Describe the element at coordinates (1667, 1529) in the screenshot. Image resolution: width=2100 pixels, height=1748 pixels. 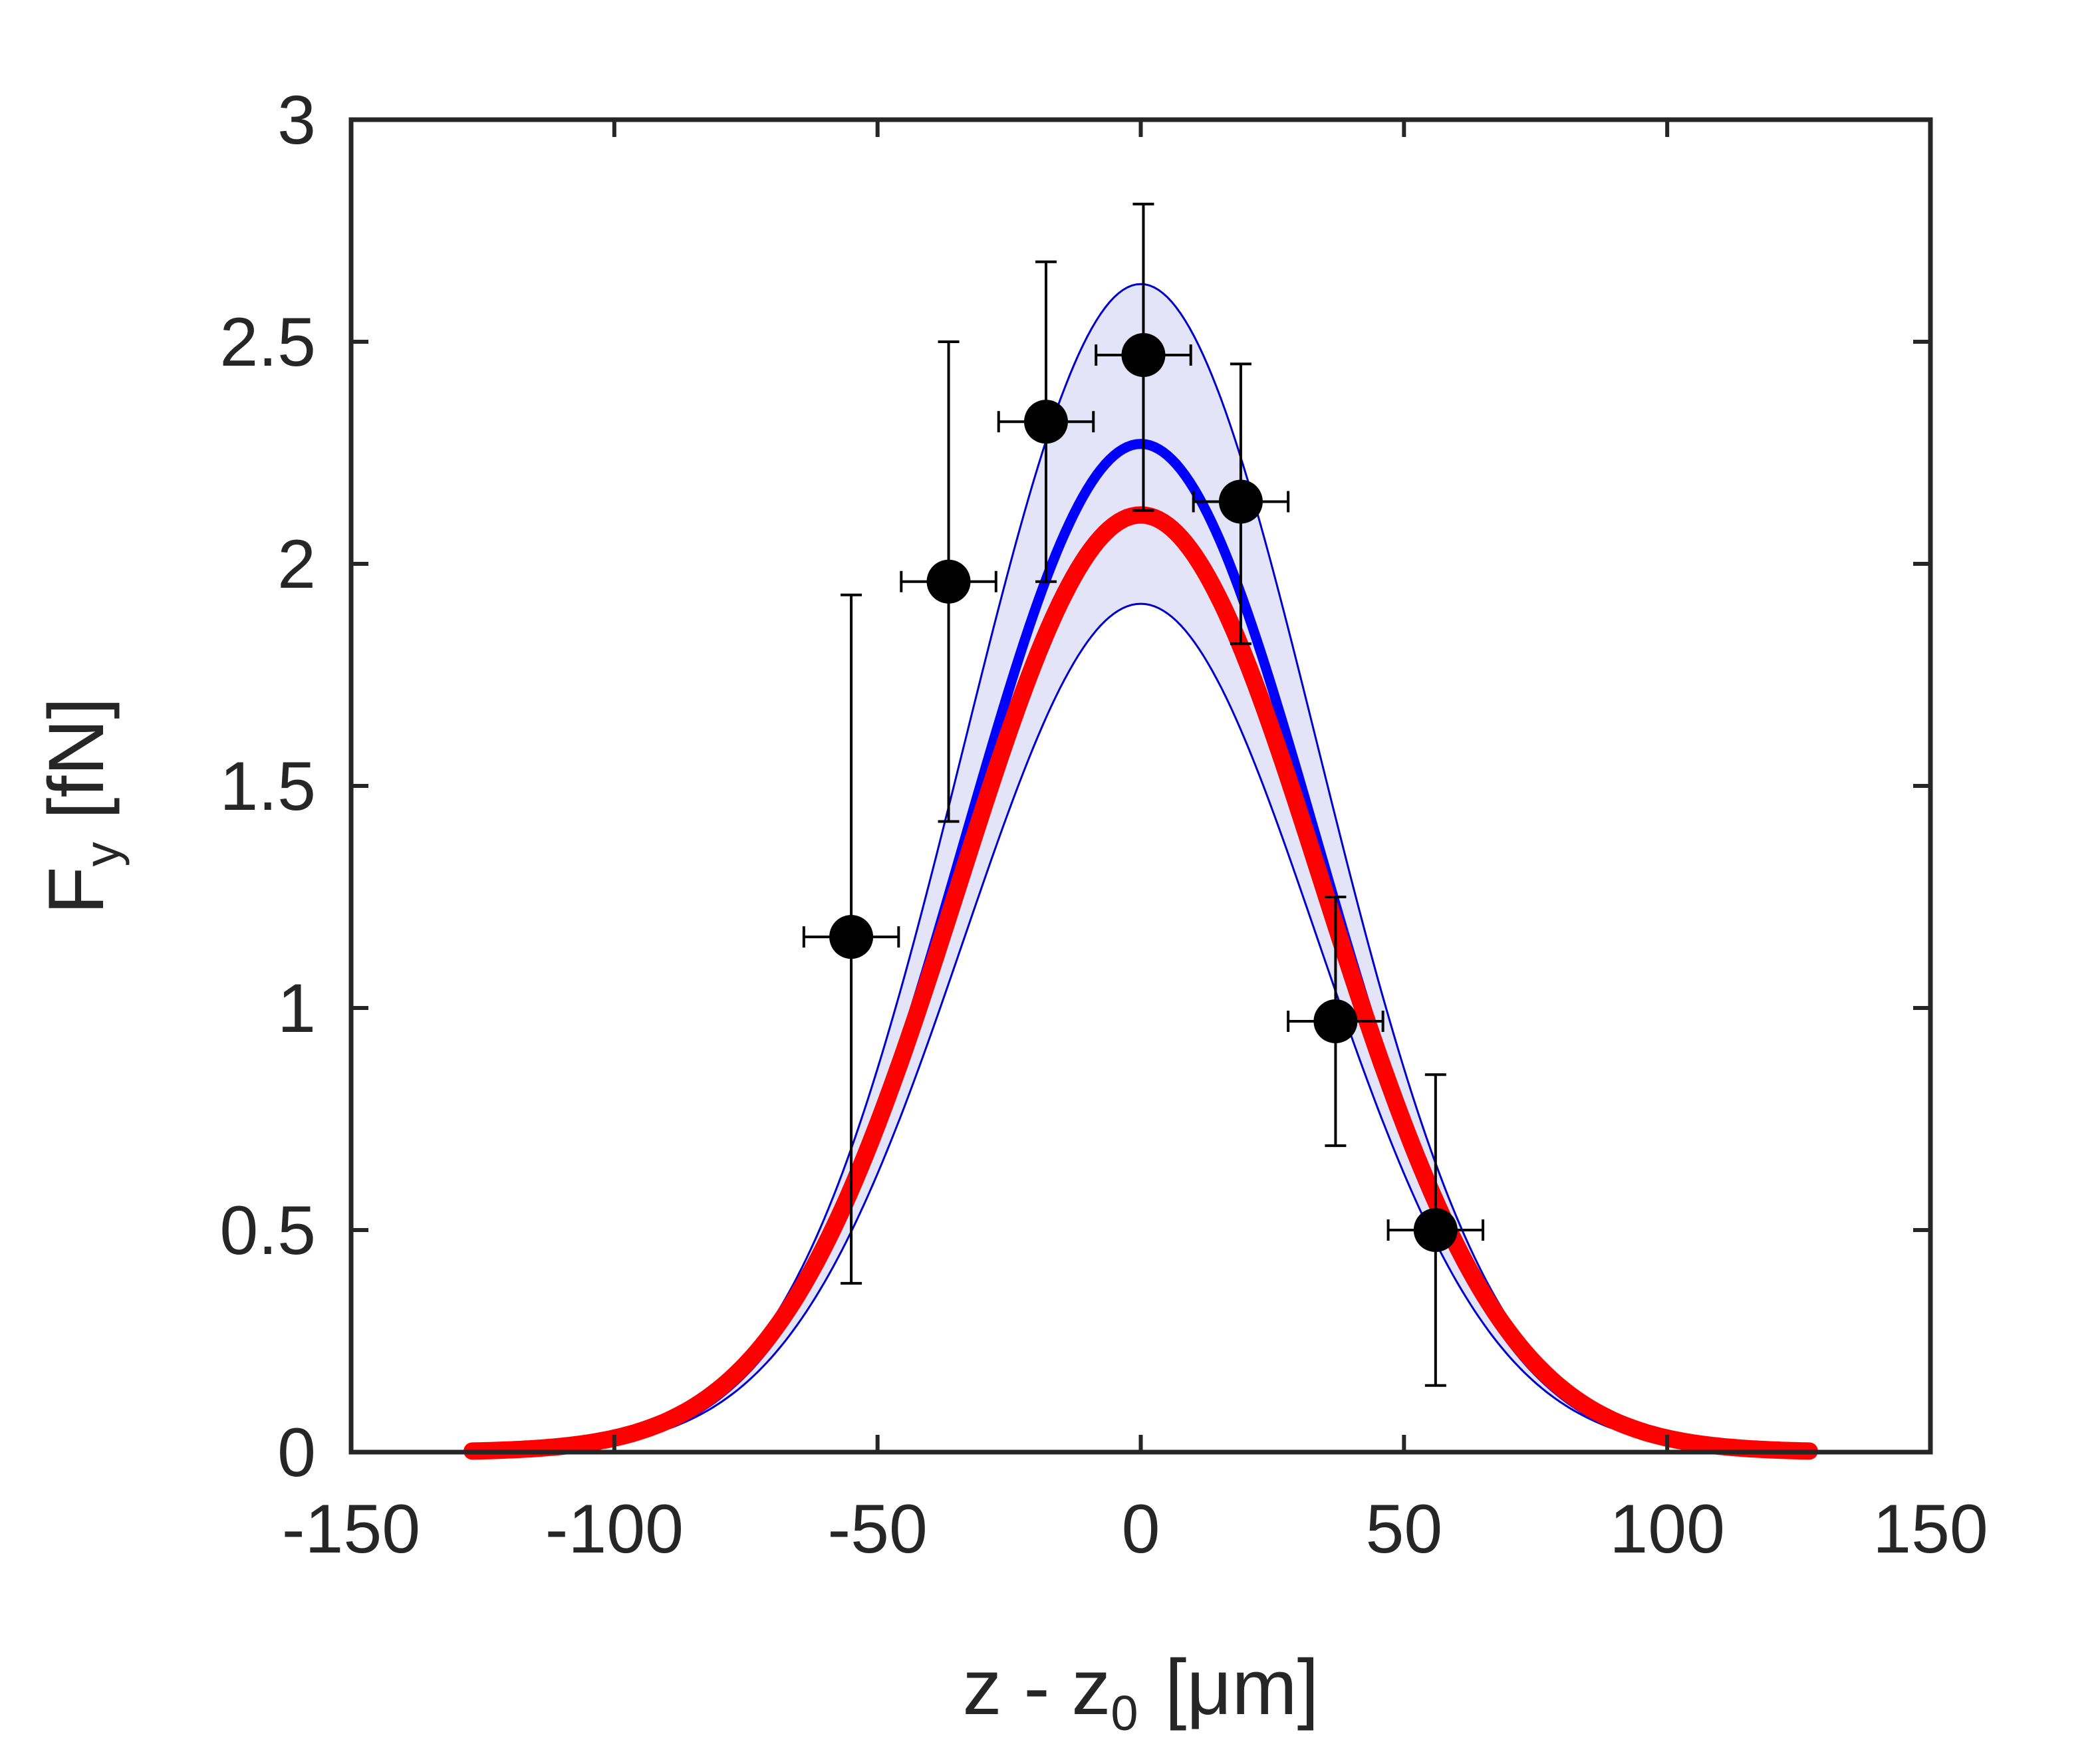
I see `x-tick-label: 100` at that location.